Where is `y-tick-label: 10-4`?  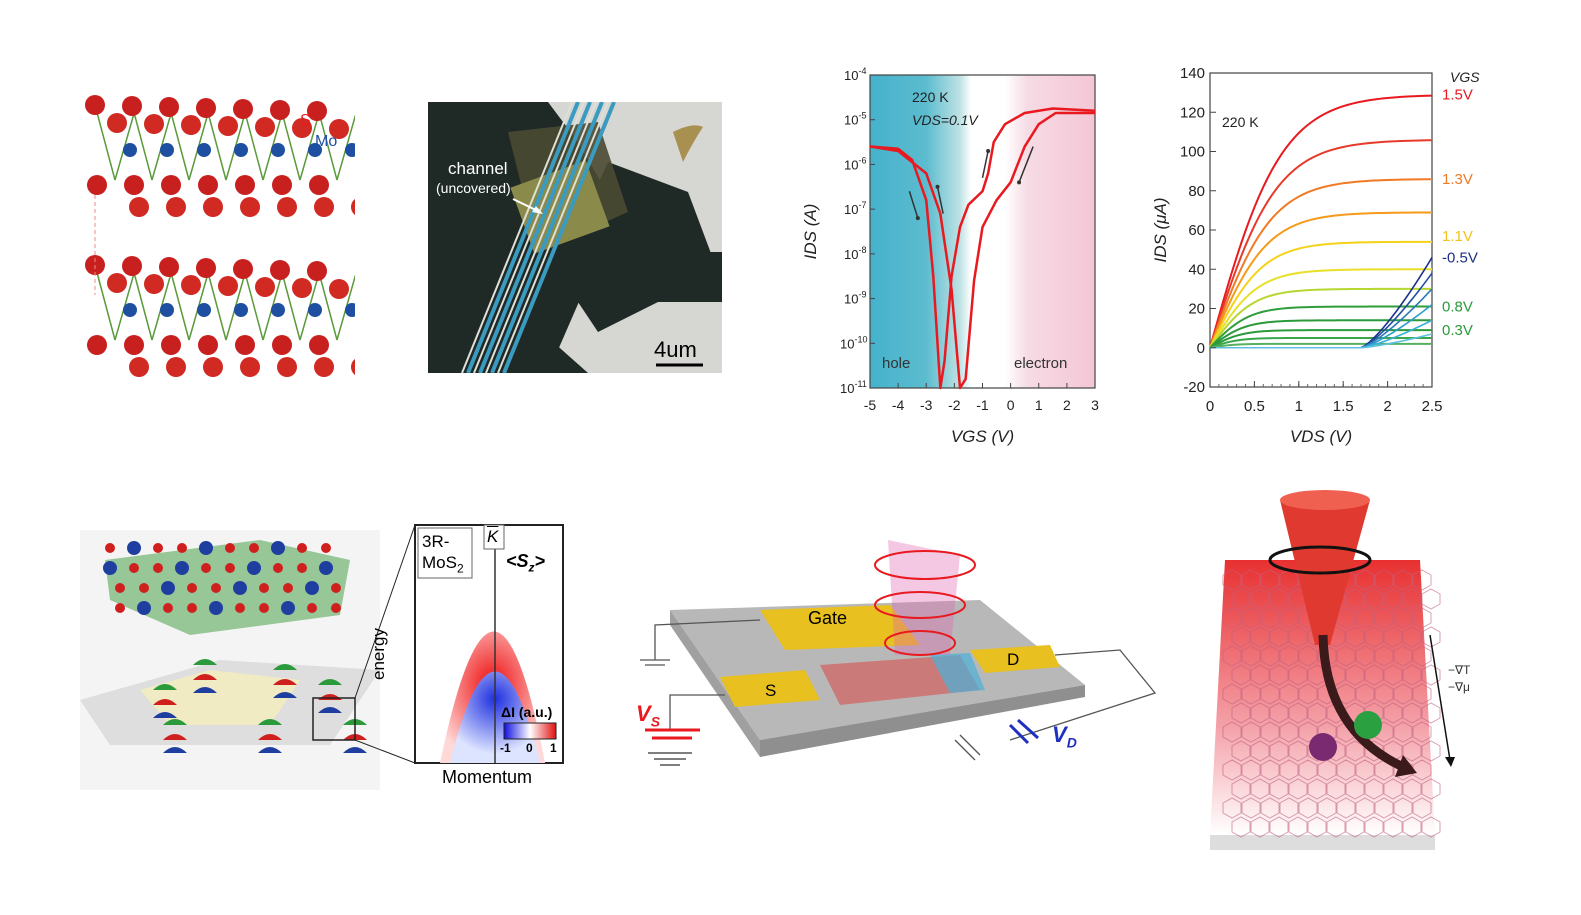
y-tick-label: 10-4 is located at coordinates (855, 74).